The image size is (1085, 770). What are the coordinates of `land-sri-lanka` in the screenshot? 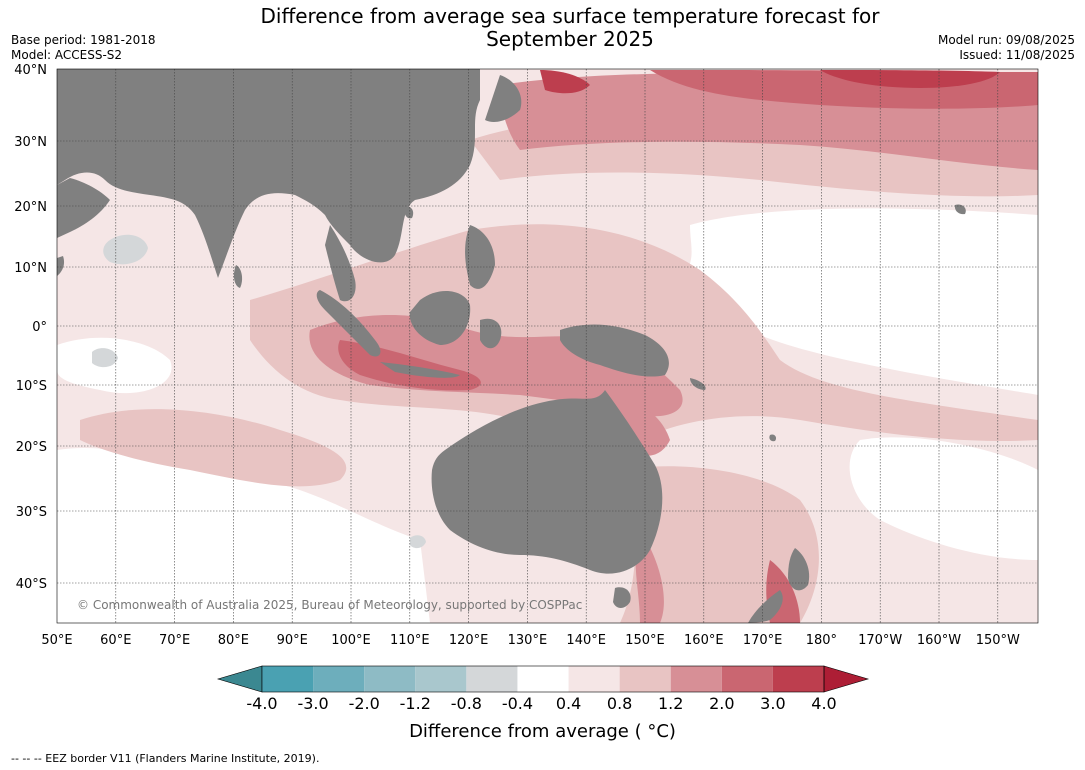 It's located at (238, 276).